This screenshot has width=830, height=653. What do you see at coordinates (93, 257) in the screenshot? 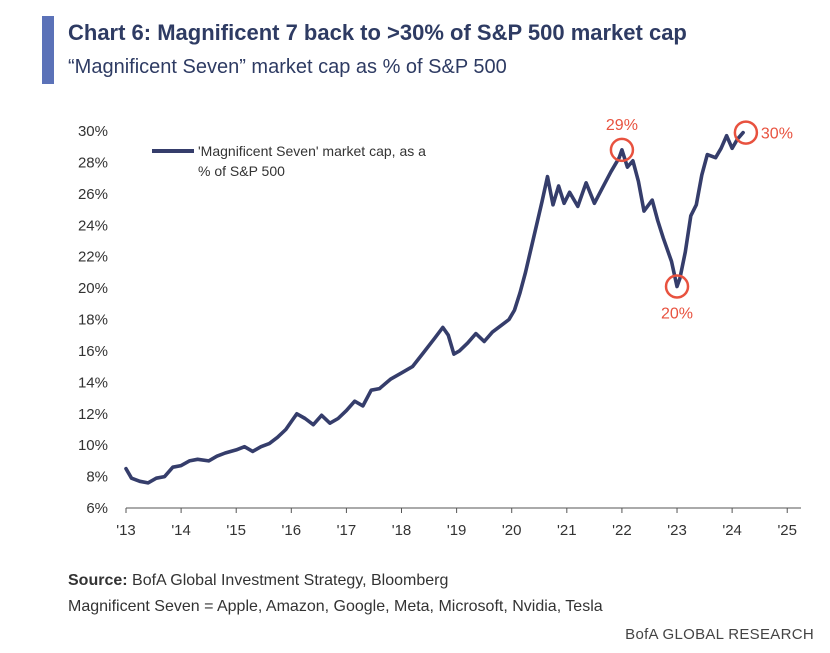
I see `y-tick-label: 22%` at bounding box center [93, 257].